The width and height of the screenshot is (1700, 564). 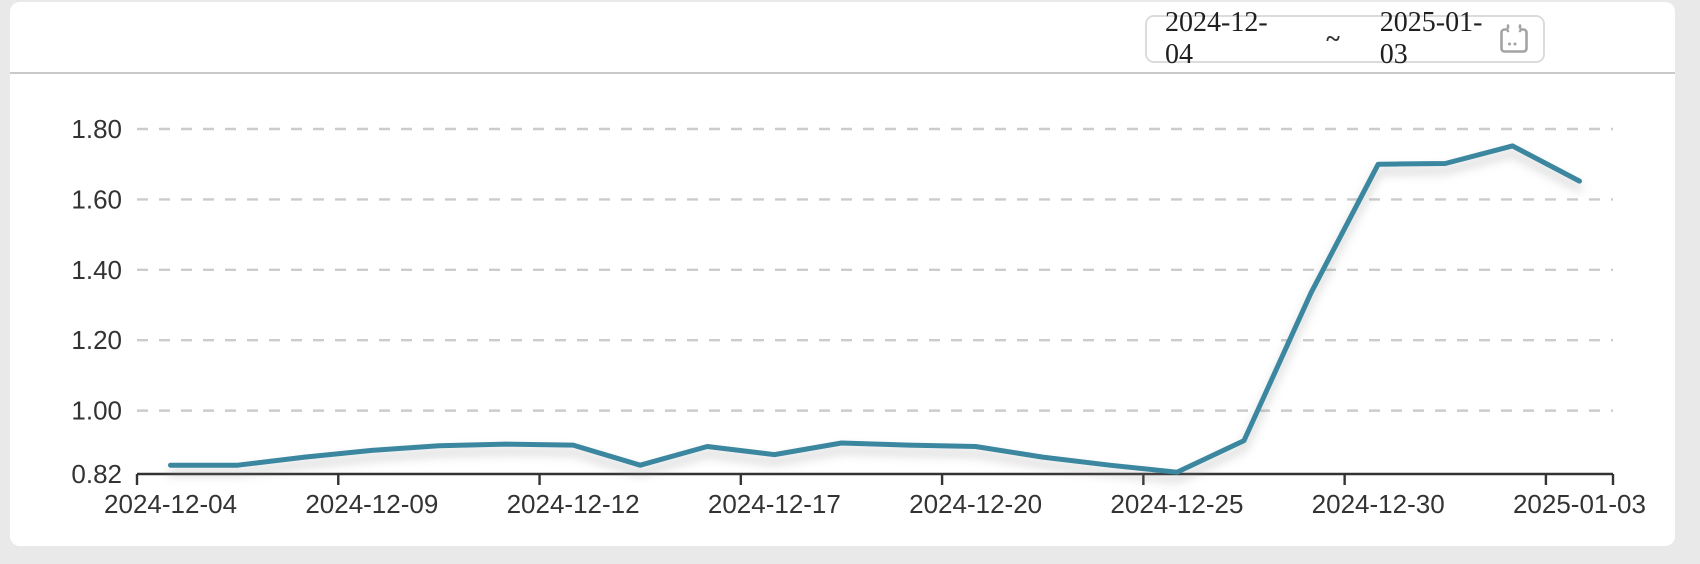 I want to click on calendar-icon, so click(x=1514, y=39).